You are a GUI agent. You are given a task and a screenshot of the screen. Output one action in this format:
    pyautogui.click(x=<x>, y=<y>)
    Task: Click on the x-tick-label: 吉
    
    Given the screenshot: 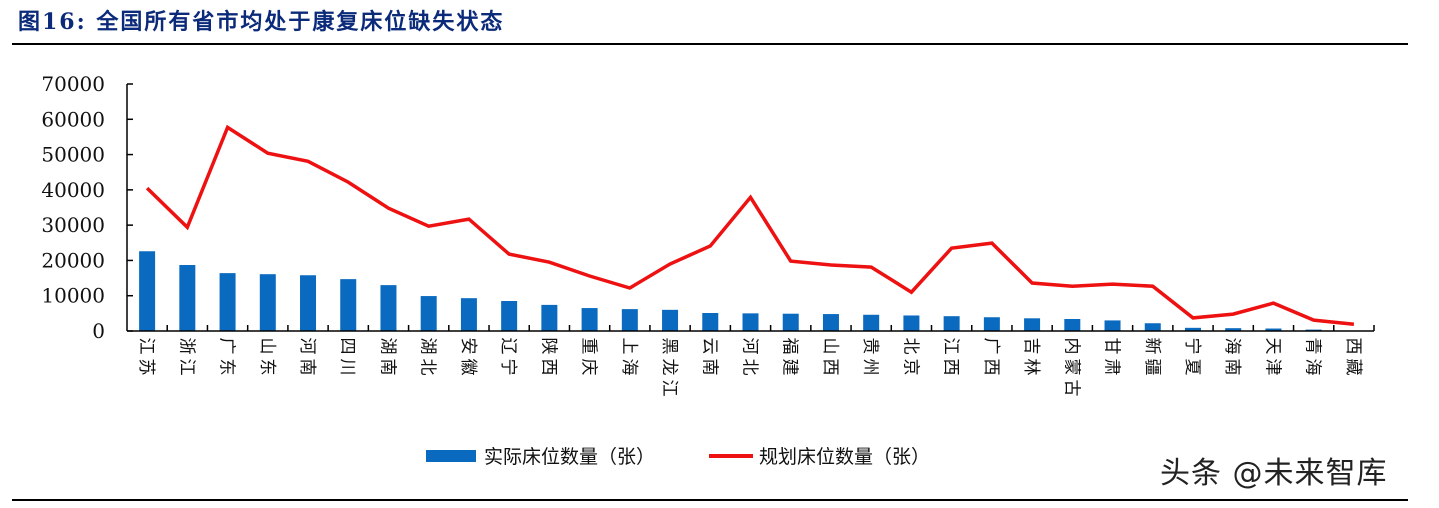 What is the action you would take?
    pyautogui.click(x=1031, y=346)
    